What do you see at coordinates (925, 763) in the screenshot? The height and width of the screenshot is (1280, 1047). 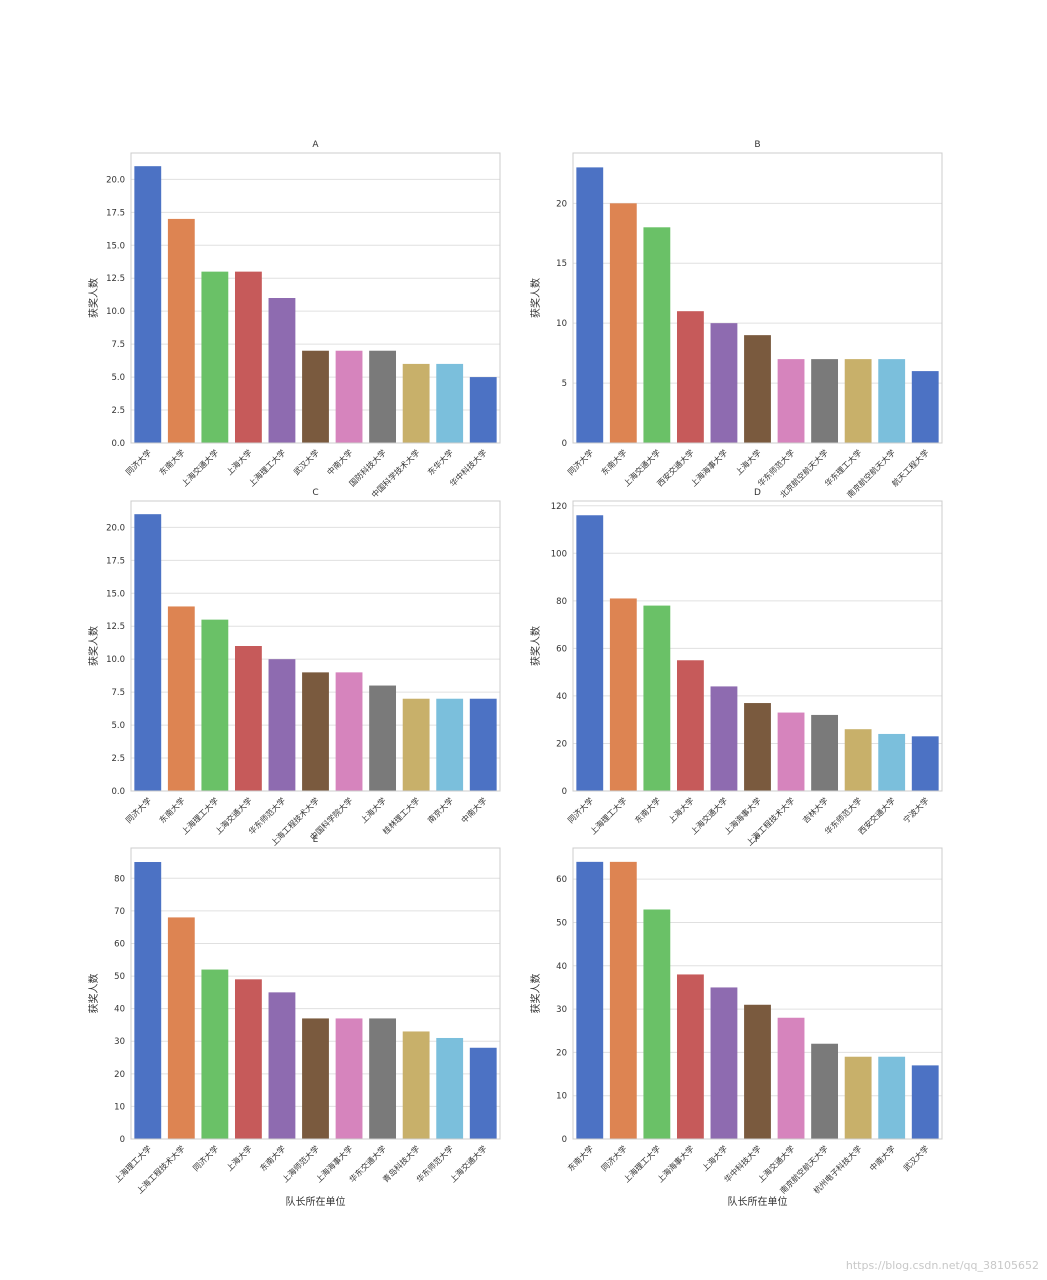 I see `bar-宁波大学` at bounding box center [925, 763].